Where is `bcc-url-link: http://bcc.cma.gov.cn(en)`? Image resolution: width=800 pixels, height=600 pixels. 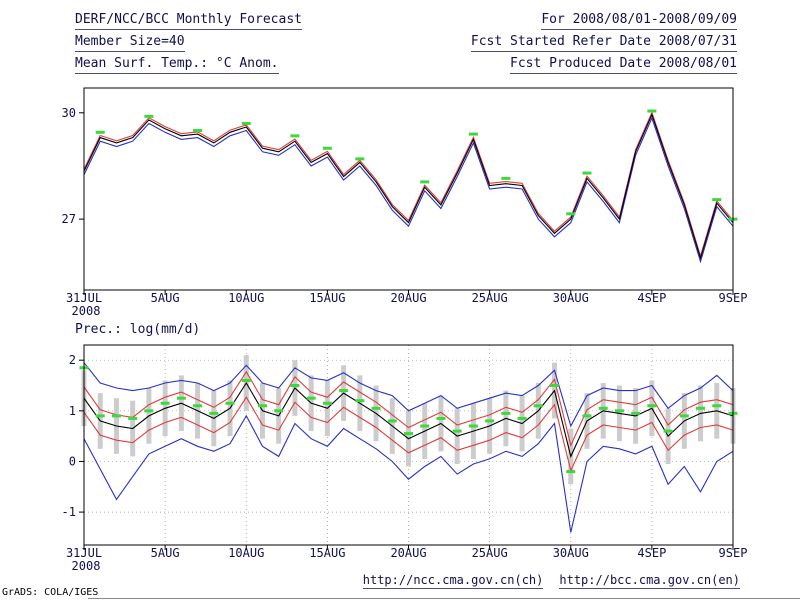
bcc-url-link: http://bcc.cma.gov.cn(en) is located at coordinates (649, 581).